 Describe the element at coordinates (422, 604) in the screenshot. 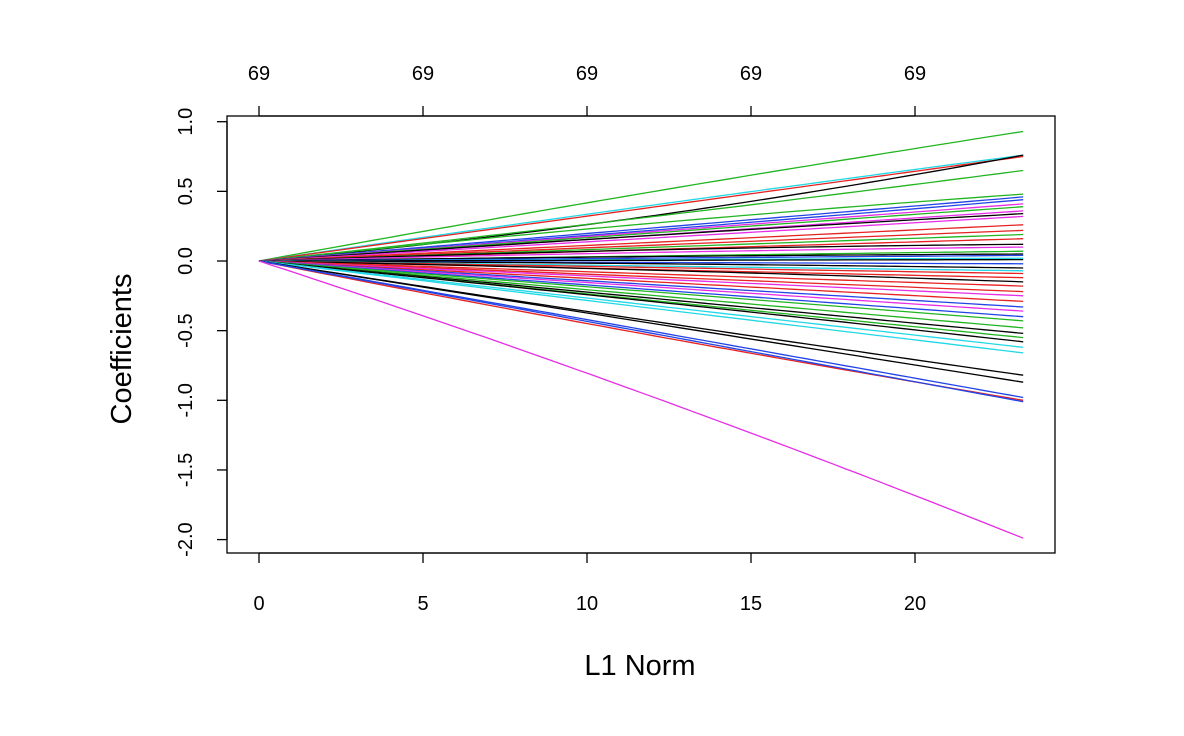

I see `x-tick-label: 5` at that location.